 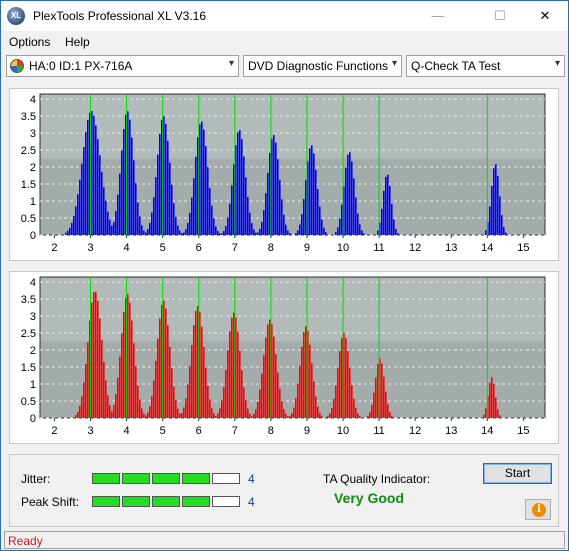 I want to click on peak-shift-label: Peak Shift:, so click(x=50, y=502).